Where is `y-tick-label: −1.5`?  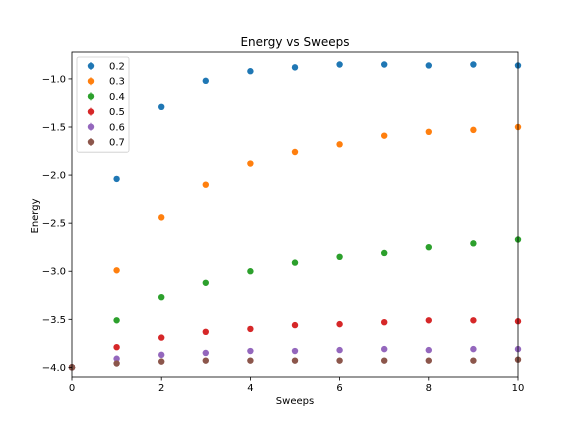
y-tick-label: −1.5 is located at coordinates (54, 128).